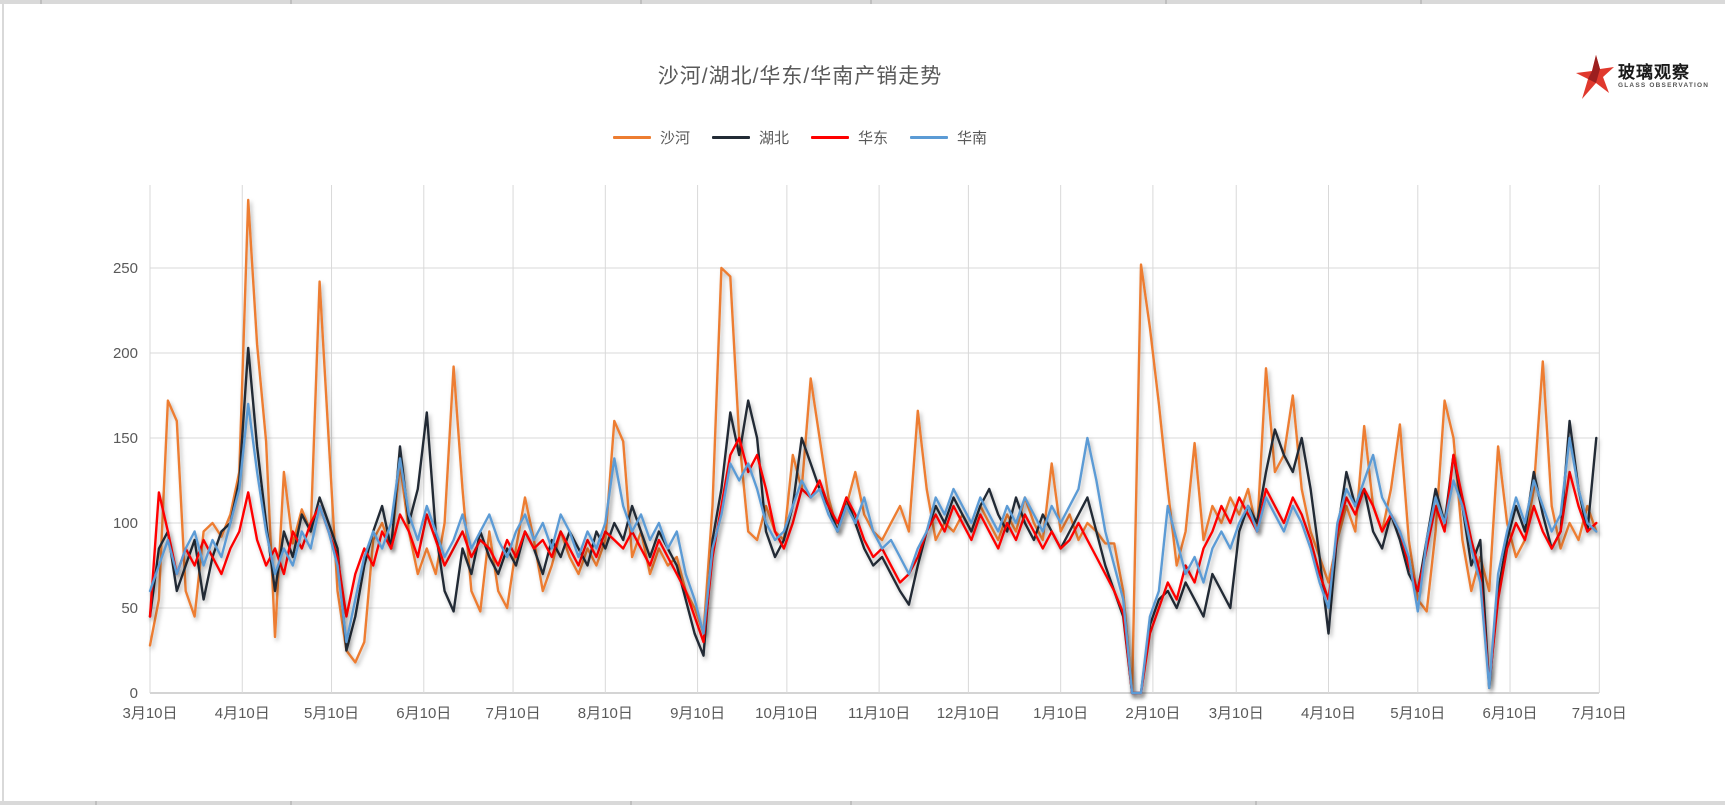 The width and height of the screenshot is (1725, 805). What do you see at coordinates (849, 137) in the screenshot?
I see `legend-item-华东: 华东` at bounding box center [849, 137].